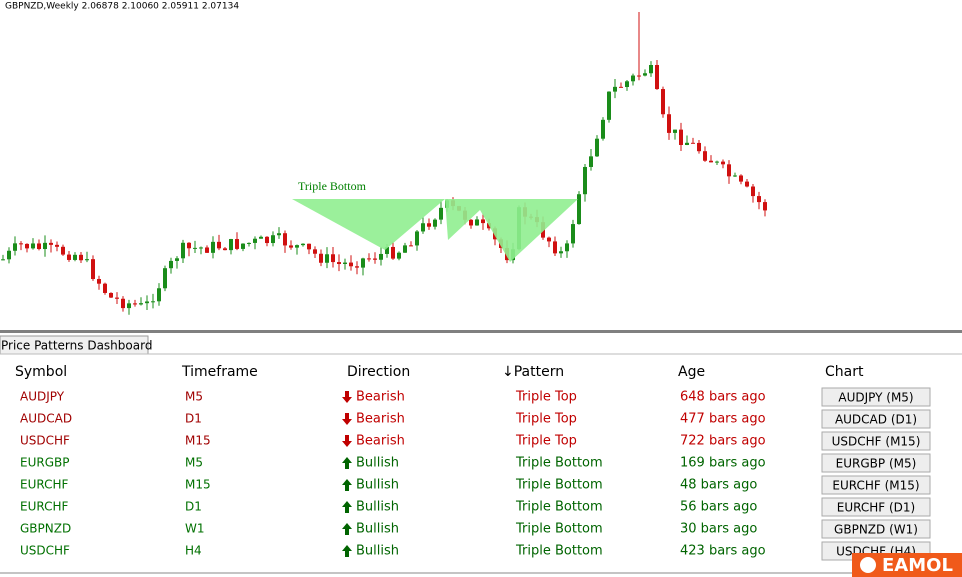  I want to click on column-header: Direction, so click(378, 372).